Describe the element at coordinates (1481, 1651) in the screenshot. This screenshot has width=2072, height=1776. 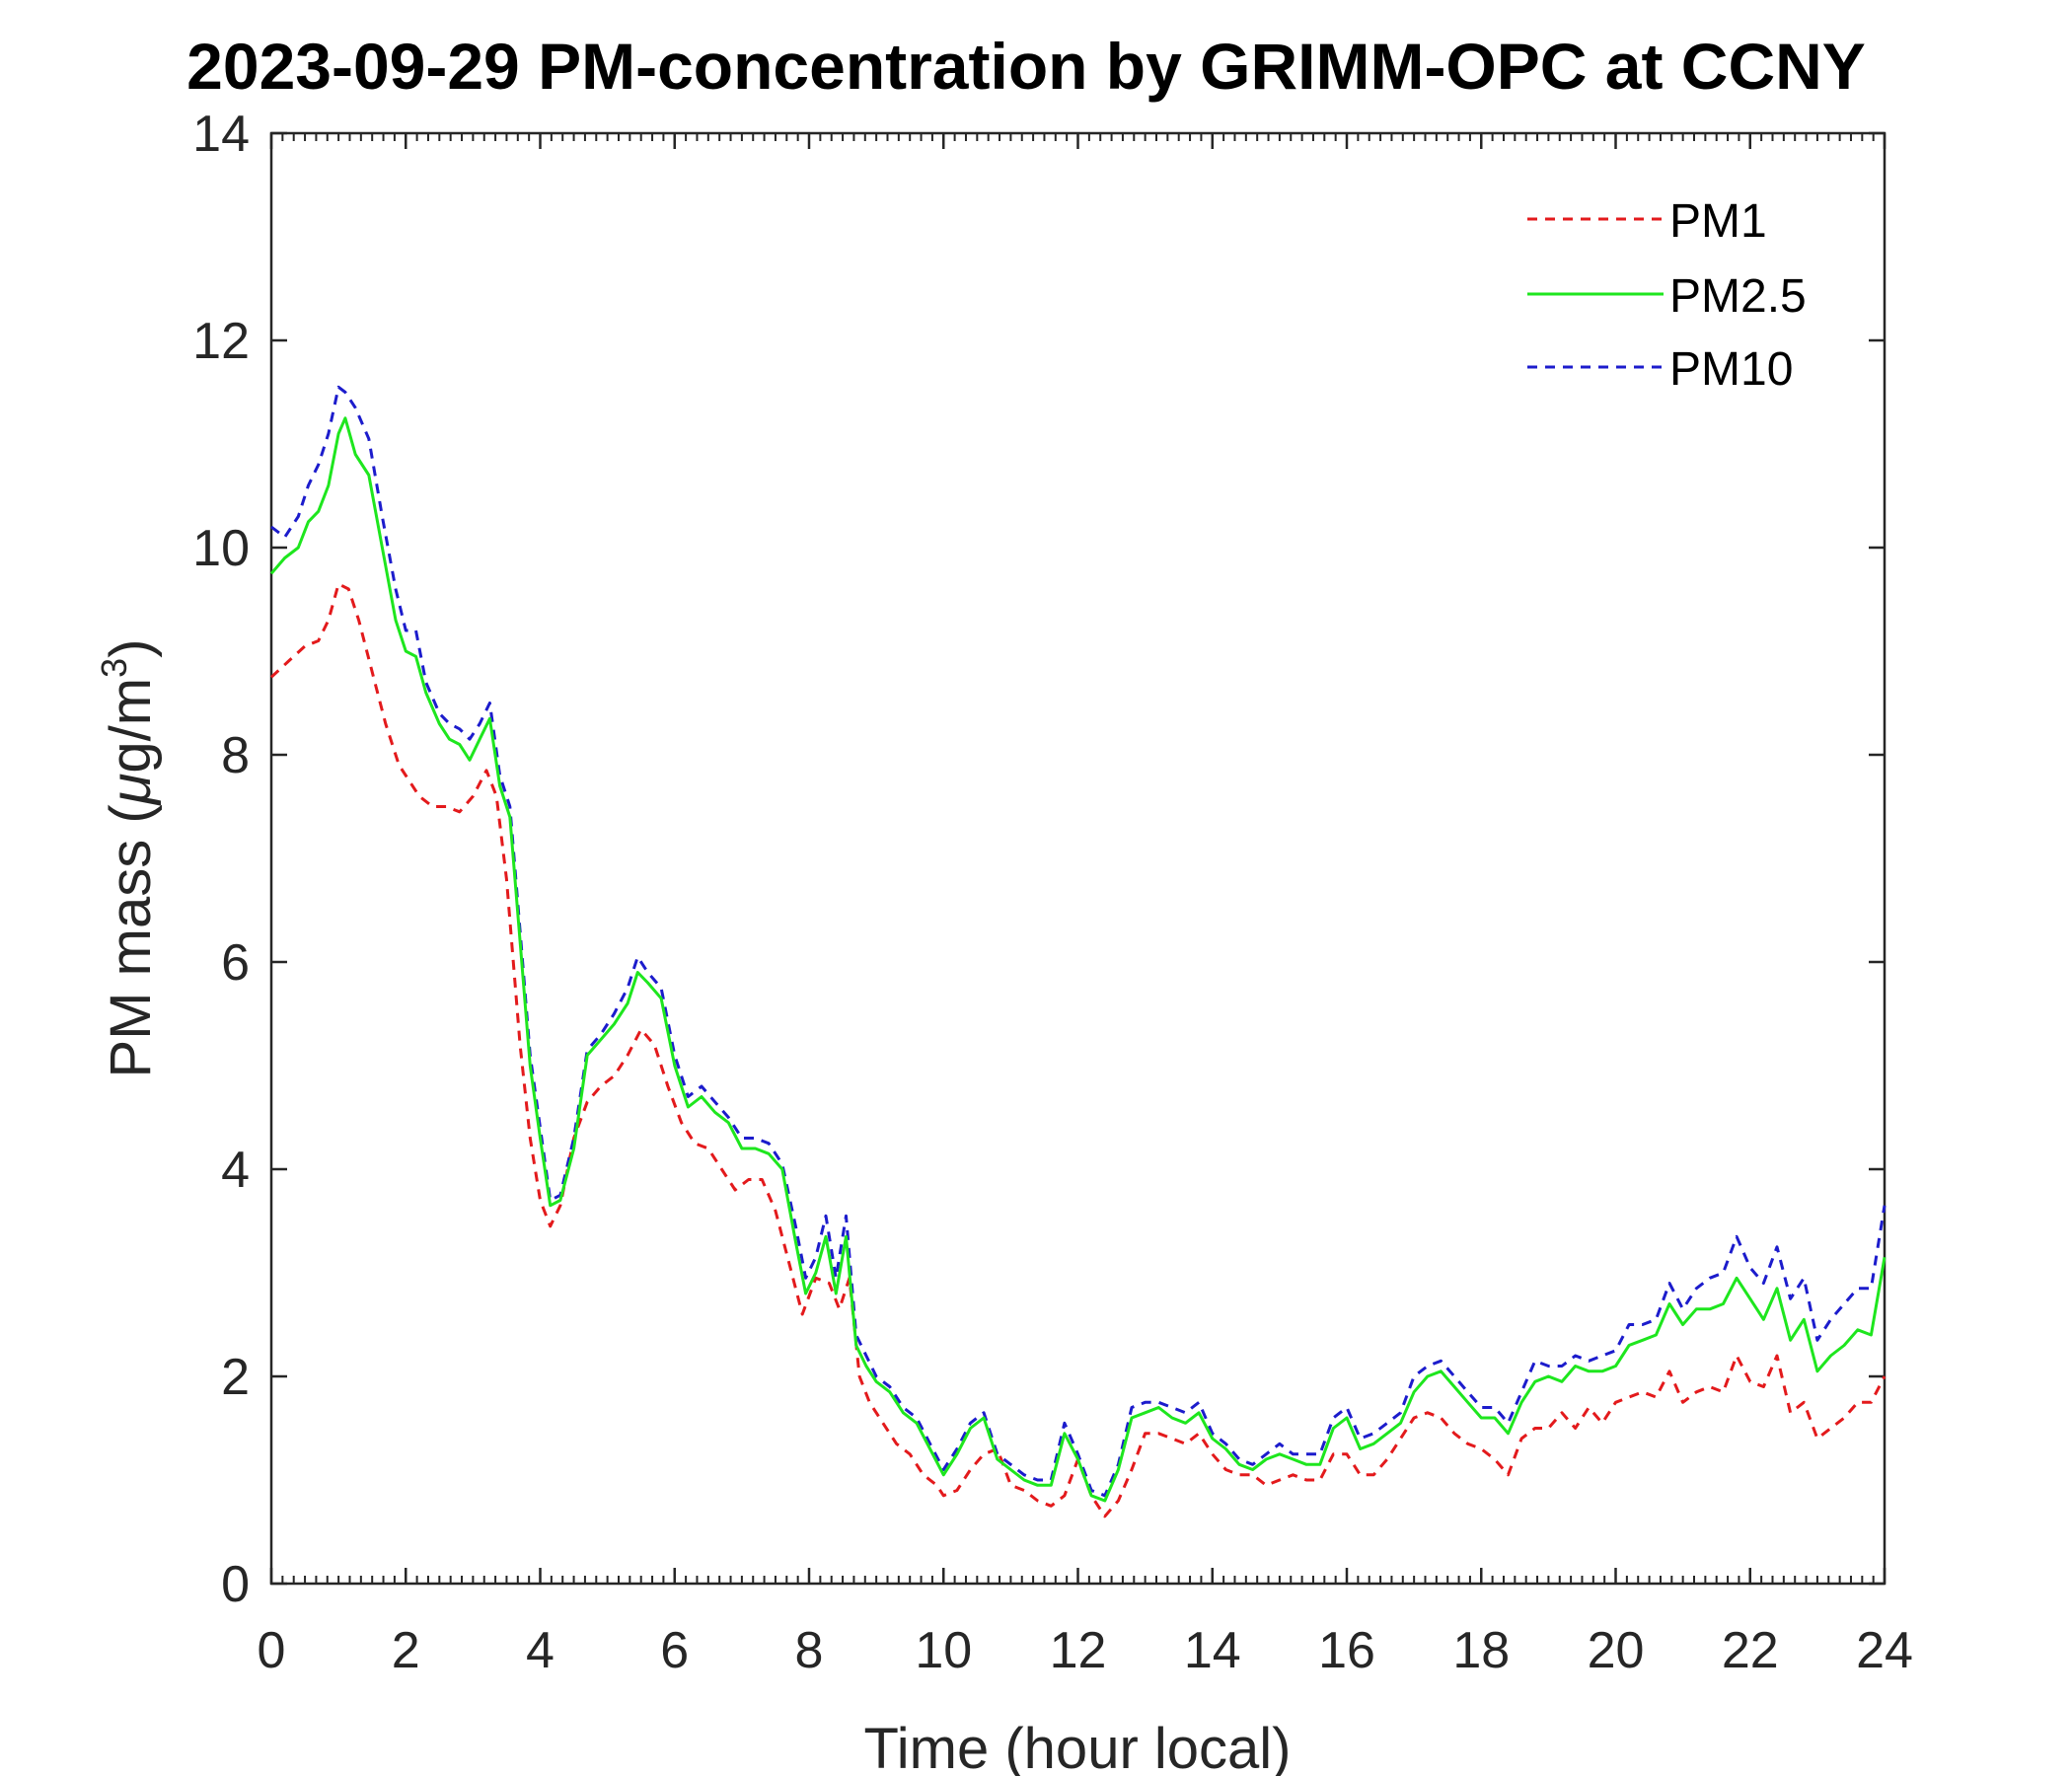
I see `x-tick-label: 18` at that location.